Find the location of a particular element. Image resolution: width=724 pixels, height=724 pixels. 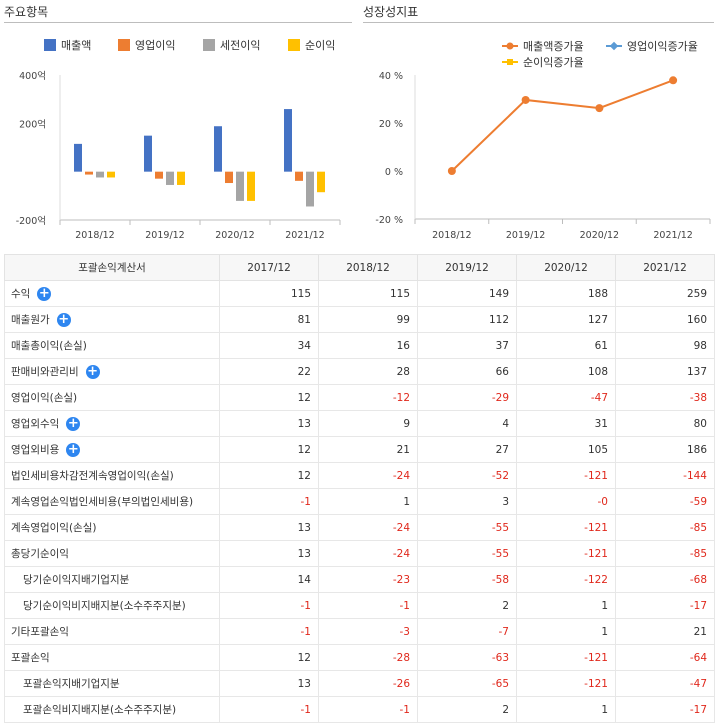

table-cell-value: 34 is located at coordinates (269, 345).